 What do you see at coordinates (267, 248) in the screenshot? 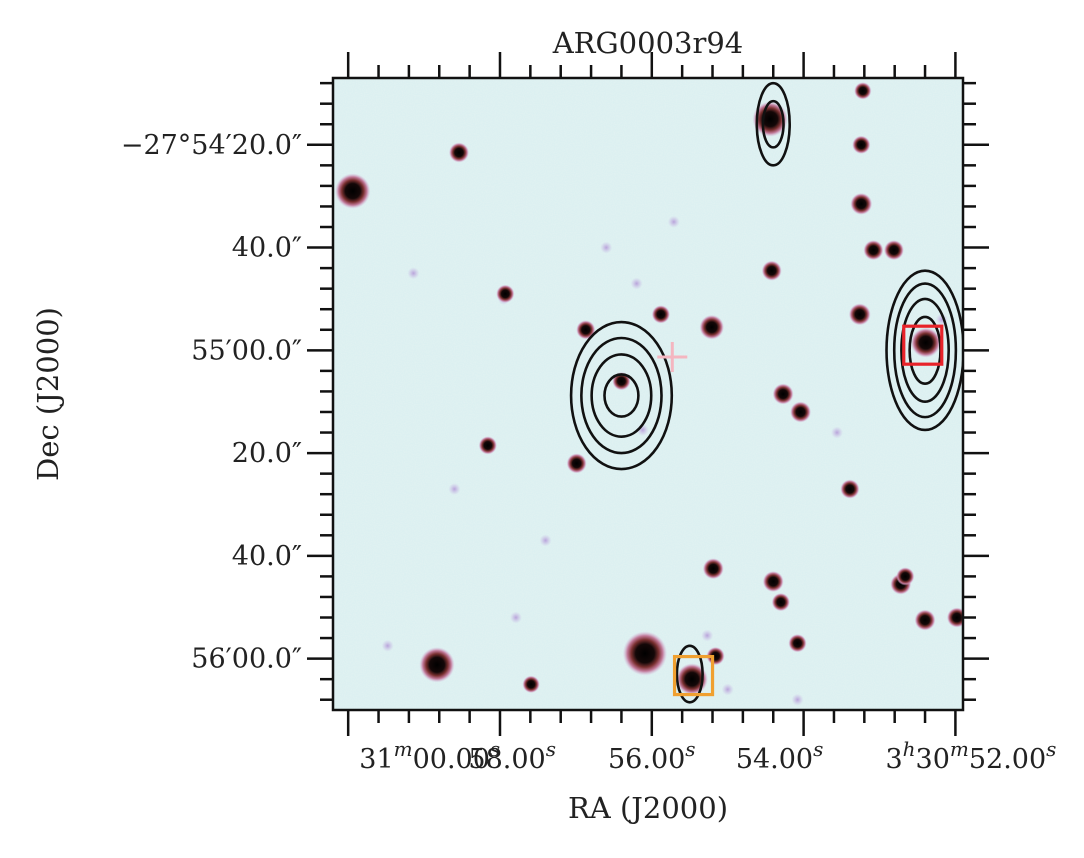
I see `y-tick-label-1: 40.0″` at bounding box center [267, 248].